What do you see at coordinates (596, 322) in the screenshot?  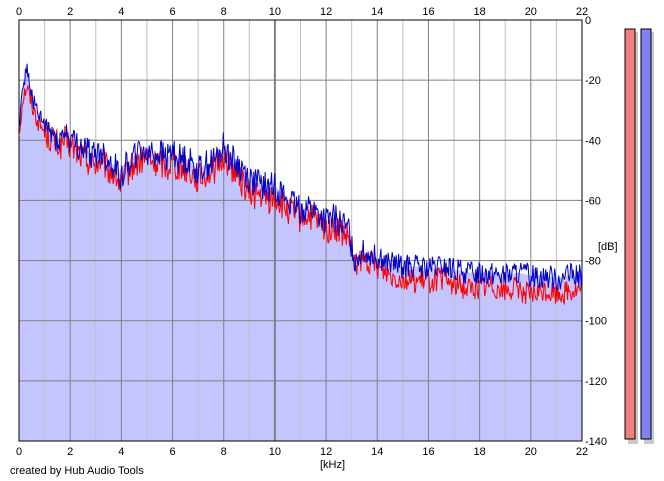 I see `y-tick-label: -100` at bounding box center [596, 322].